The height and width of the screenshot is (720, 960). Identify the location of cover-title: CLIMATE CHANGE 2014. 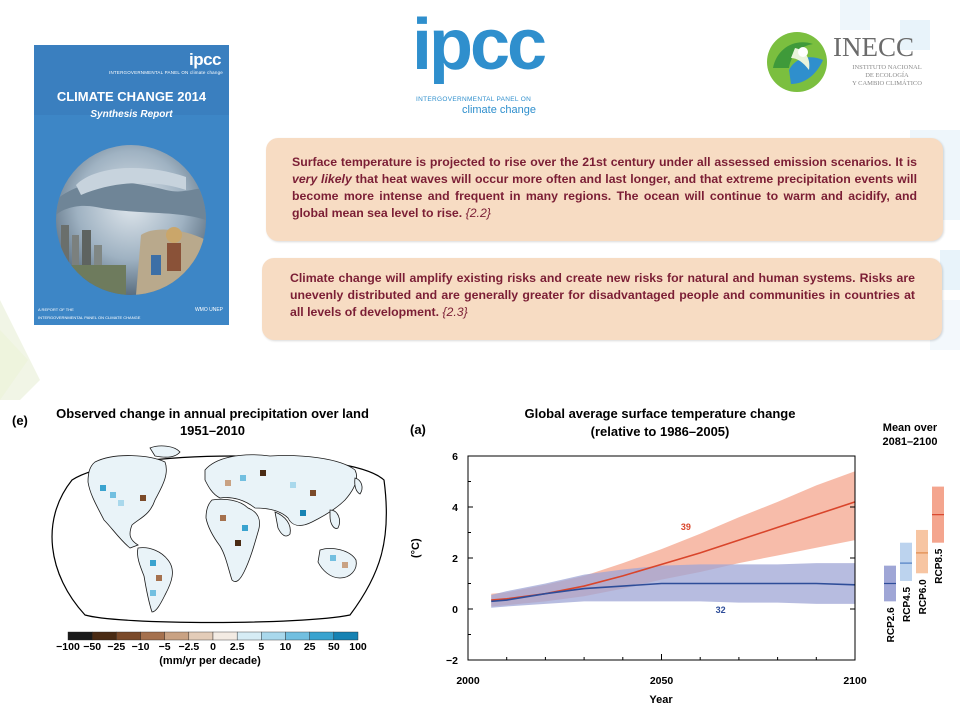
(131, 96).